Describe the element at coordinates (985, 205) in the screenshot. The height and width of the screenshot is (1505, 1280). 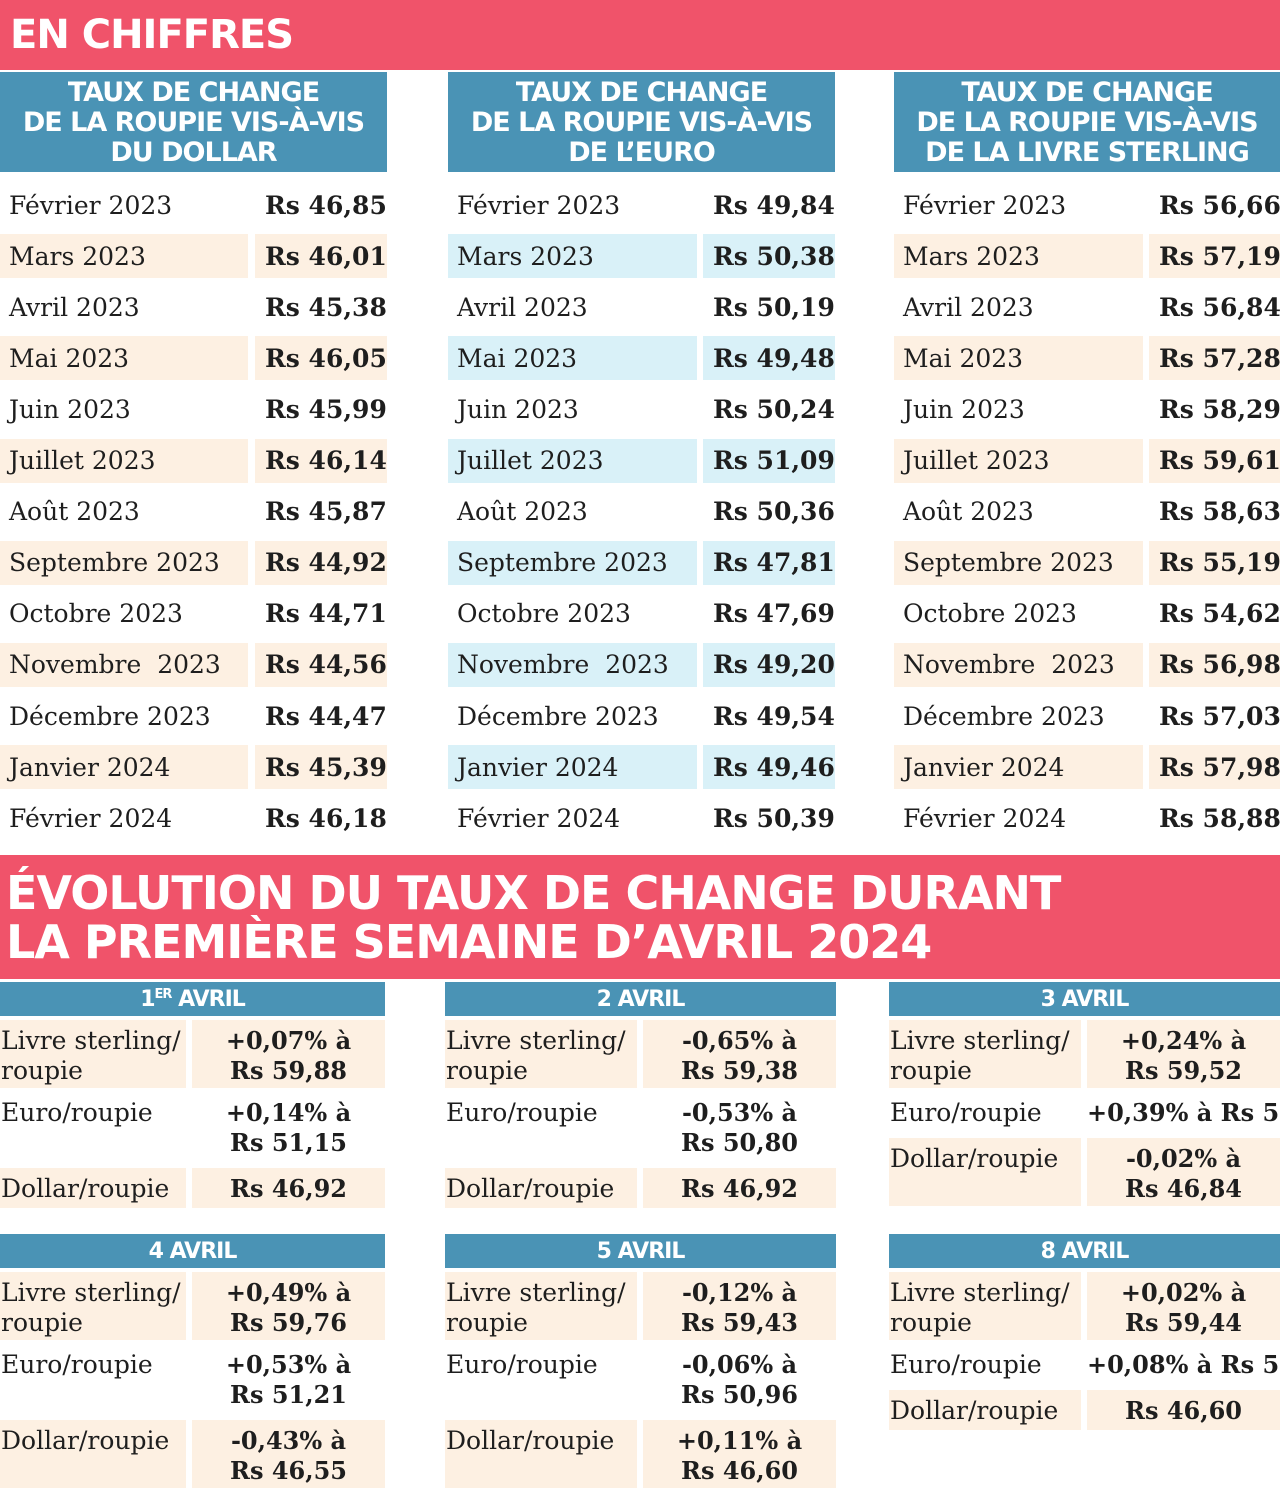
I see `month-label: Février 2023` at that location.